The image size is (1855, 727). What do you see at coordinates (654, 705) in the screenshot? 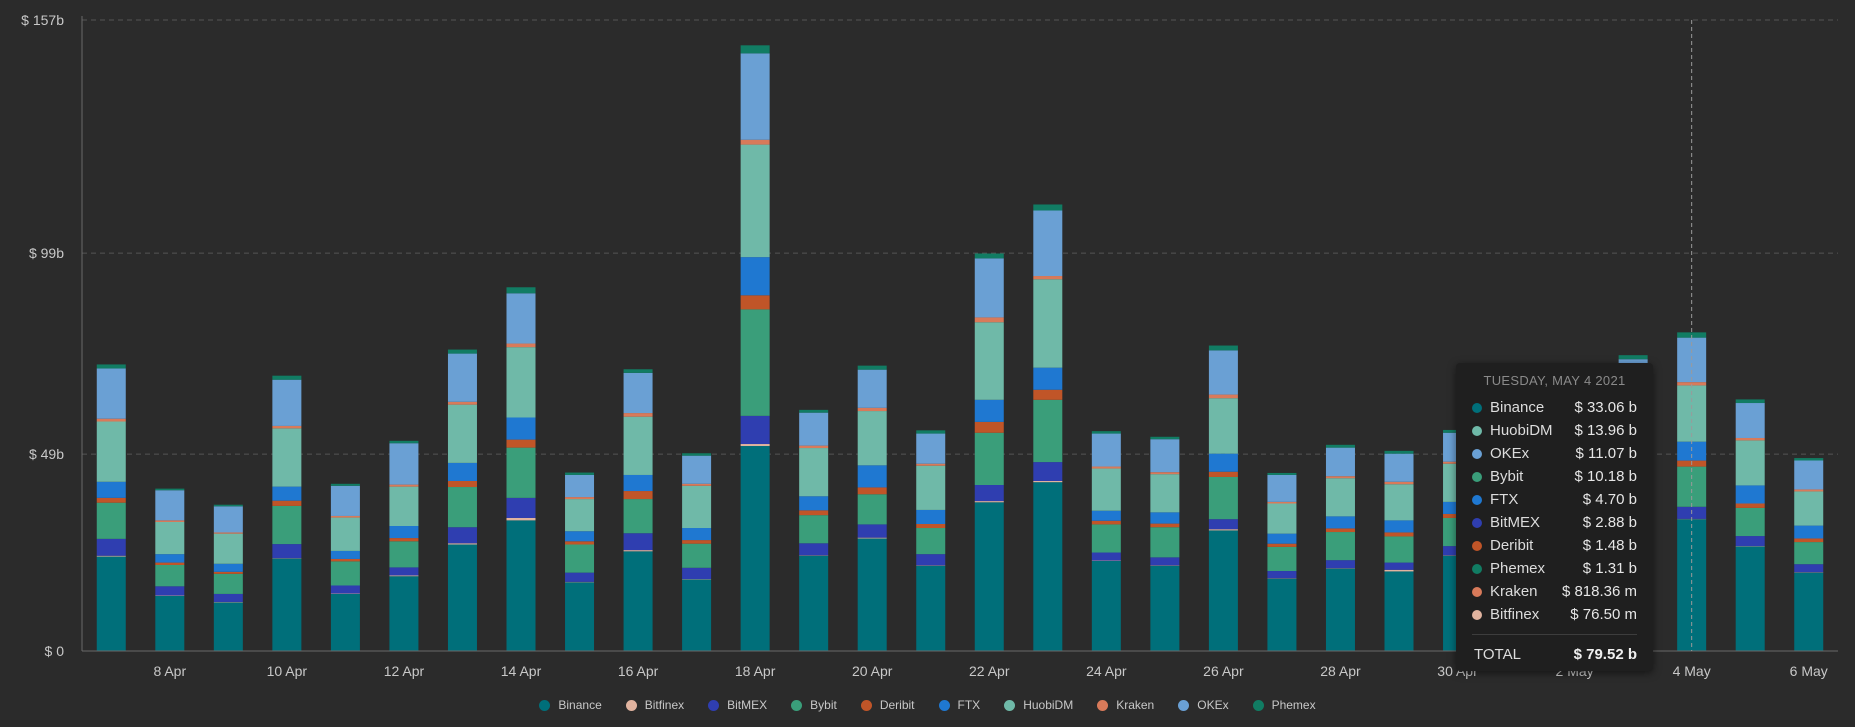
I see `legend-item-bitfinex: Bitfinex` at bounding box center [654, 705].